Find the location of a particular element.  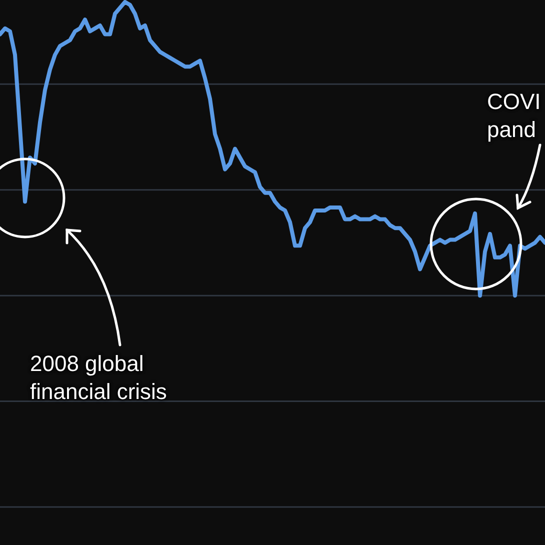

annotation: COVI pand is located at coordinates (514, 116).